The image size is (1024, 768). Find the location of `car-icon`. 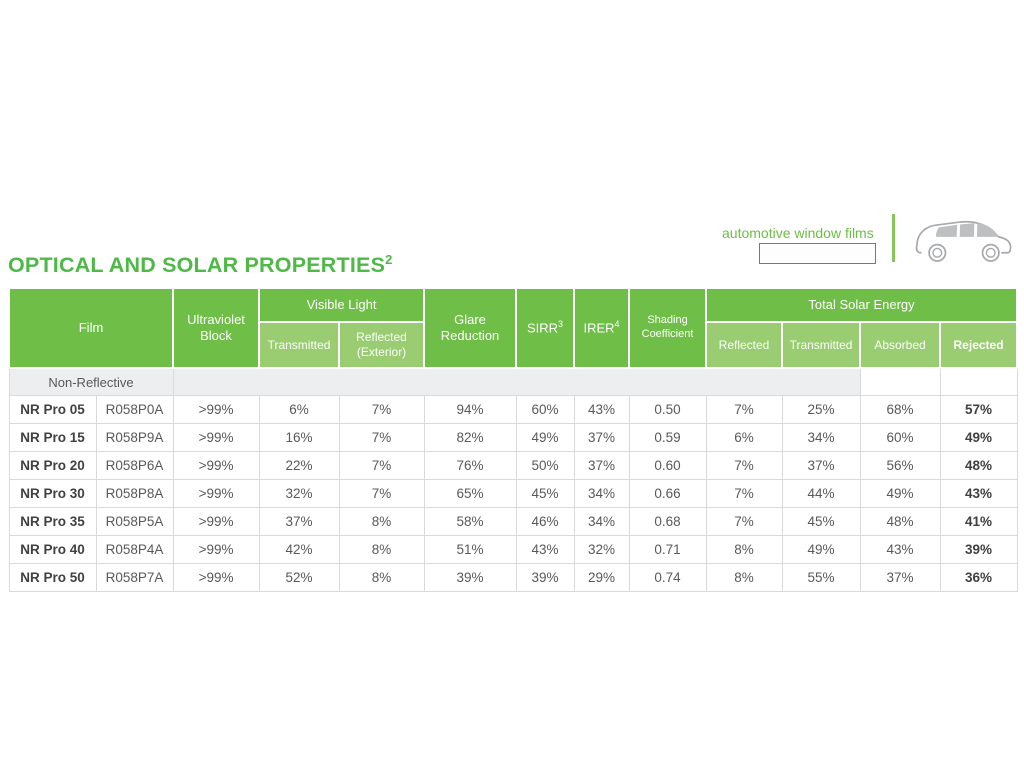

car-icon is located at coordinates (964, 239).